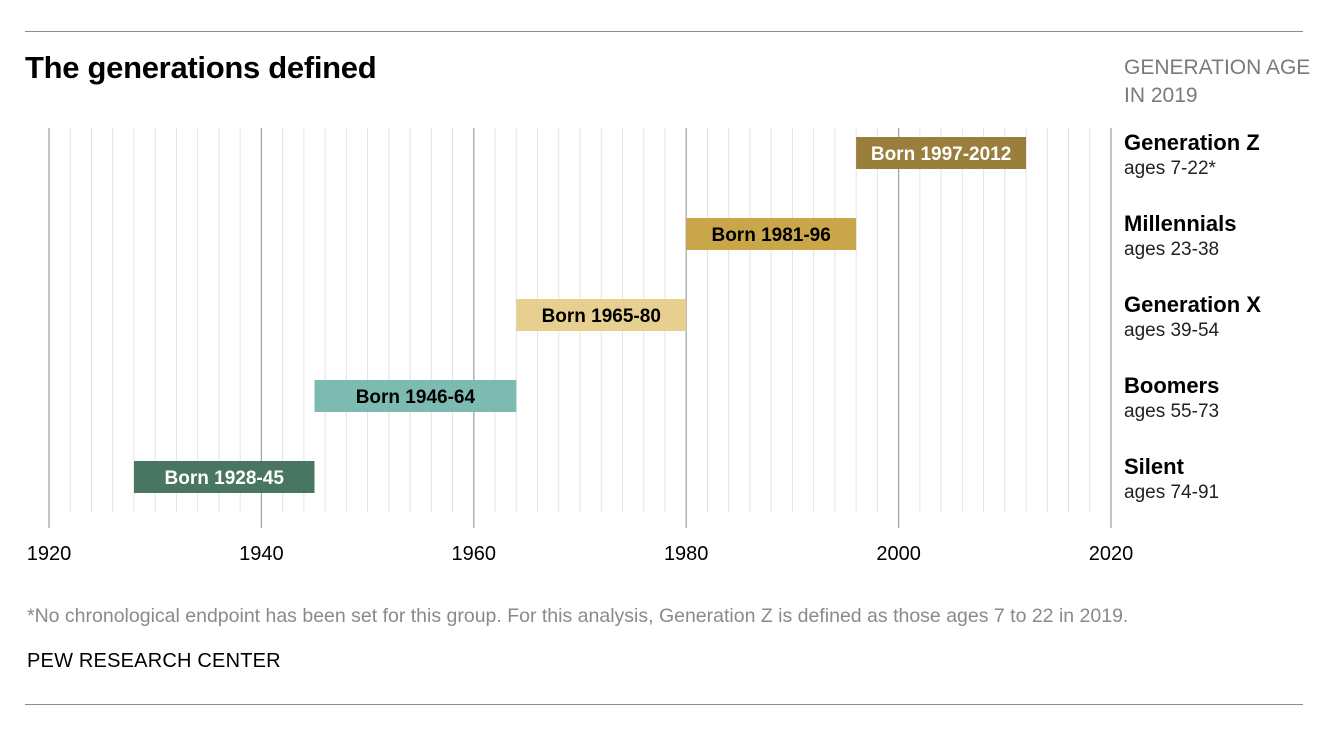 The height and width of the screenshot is (734, 1330). What do you see at coordinates (201, 67) in the screenshot?
I see `chart-title: The generations defined` at bounding box center [201, 67].